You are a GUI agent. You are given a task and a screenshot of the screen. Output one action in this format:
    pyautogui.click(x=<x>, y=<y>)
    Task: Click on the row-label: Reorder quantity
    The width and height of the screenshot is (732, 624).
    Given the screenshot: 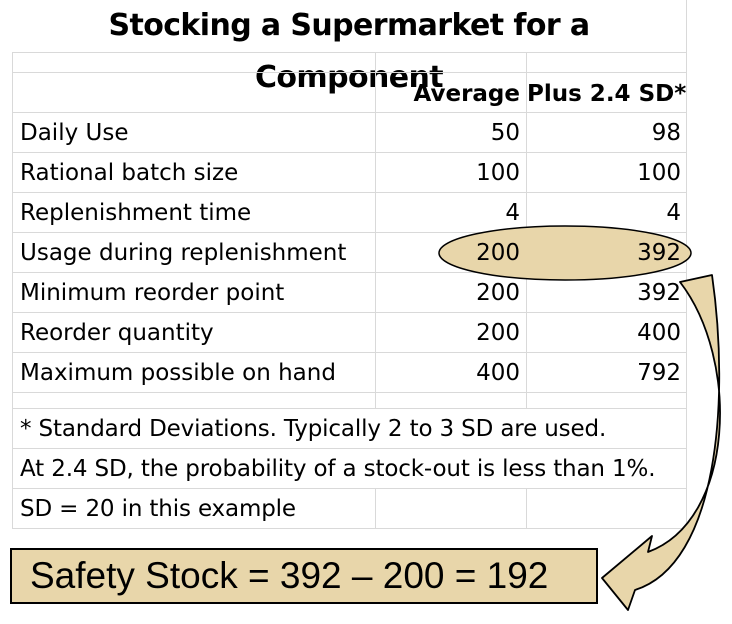 What is the action you would take?
    pyautogui.click(x=117, y=333)
    